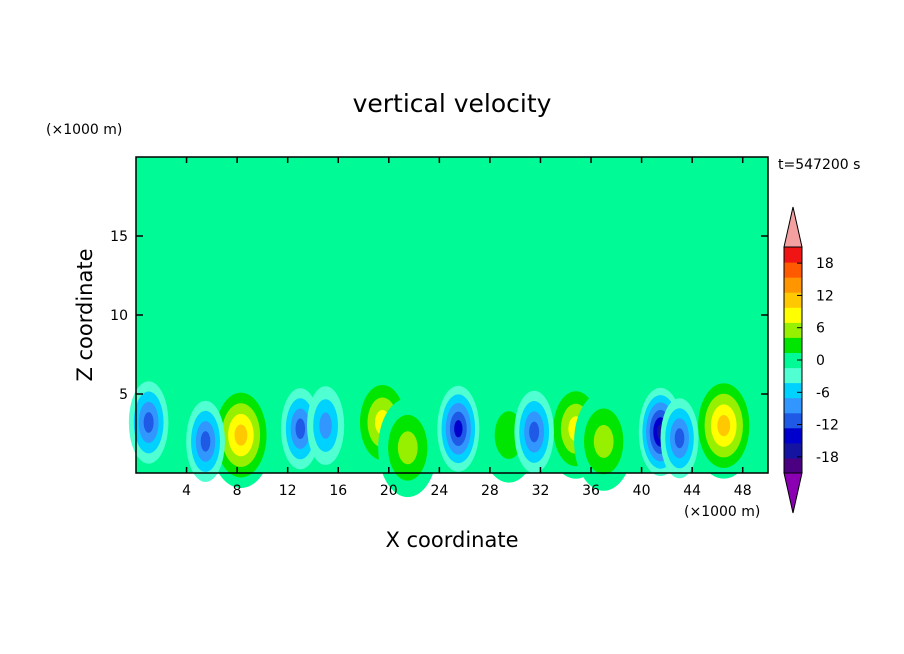  Describe the element at coordinates (338, 491) in the screenshot. I see `x-tick-label: 16` at that location.